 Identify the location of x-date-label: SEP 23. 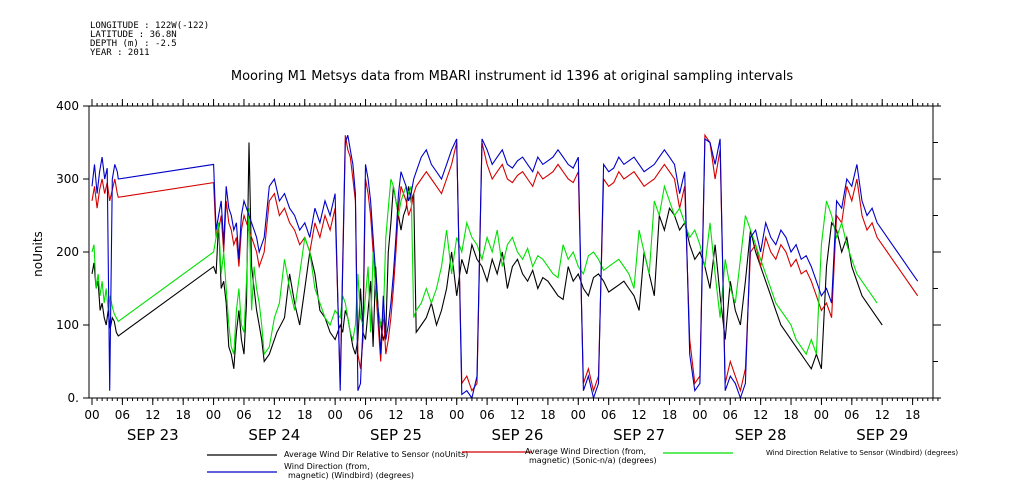
(153, 435).